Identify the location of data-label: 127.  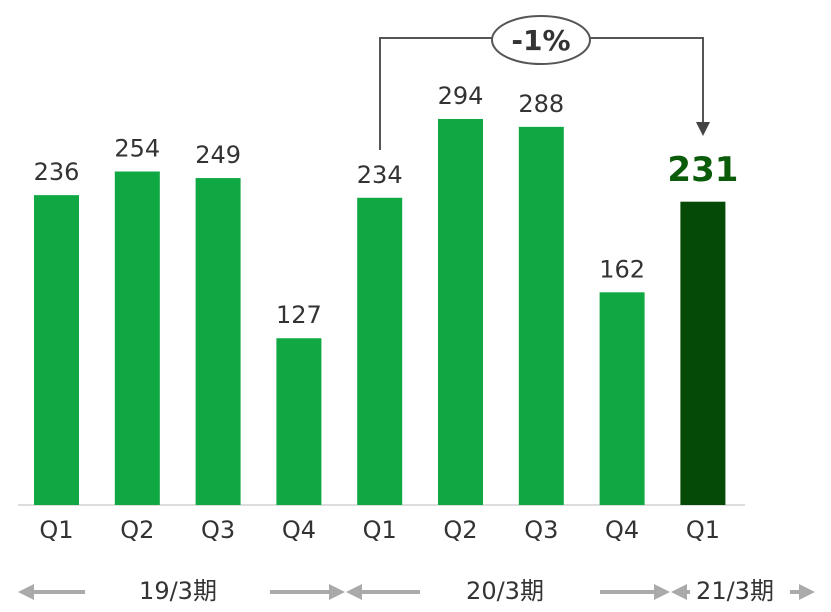
(299, 315).